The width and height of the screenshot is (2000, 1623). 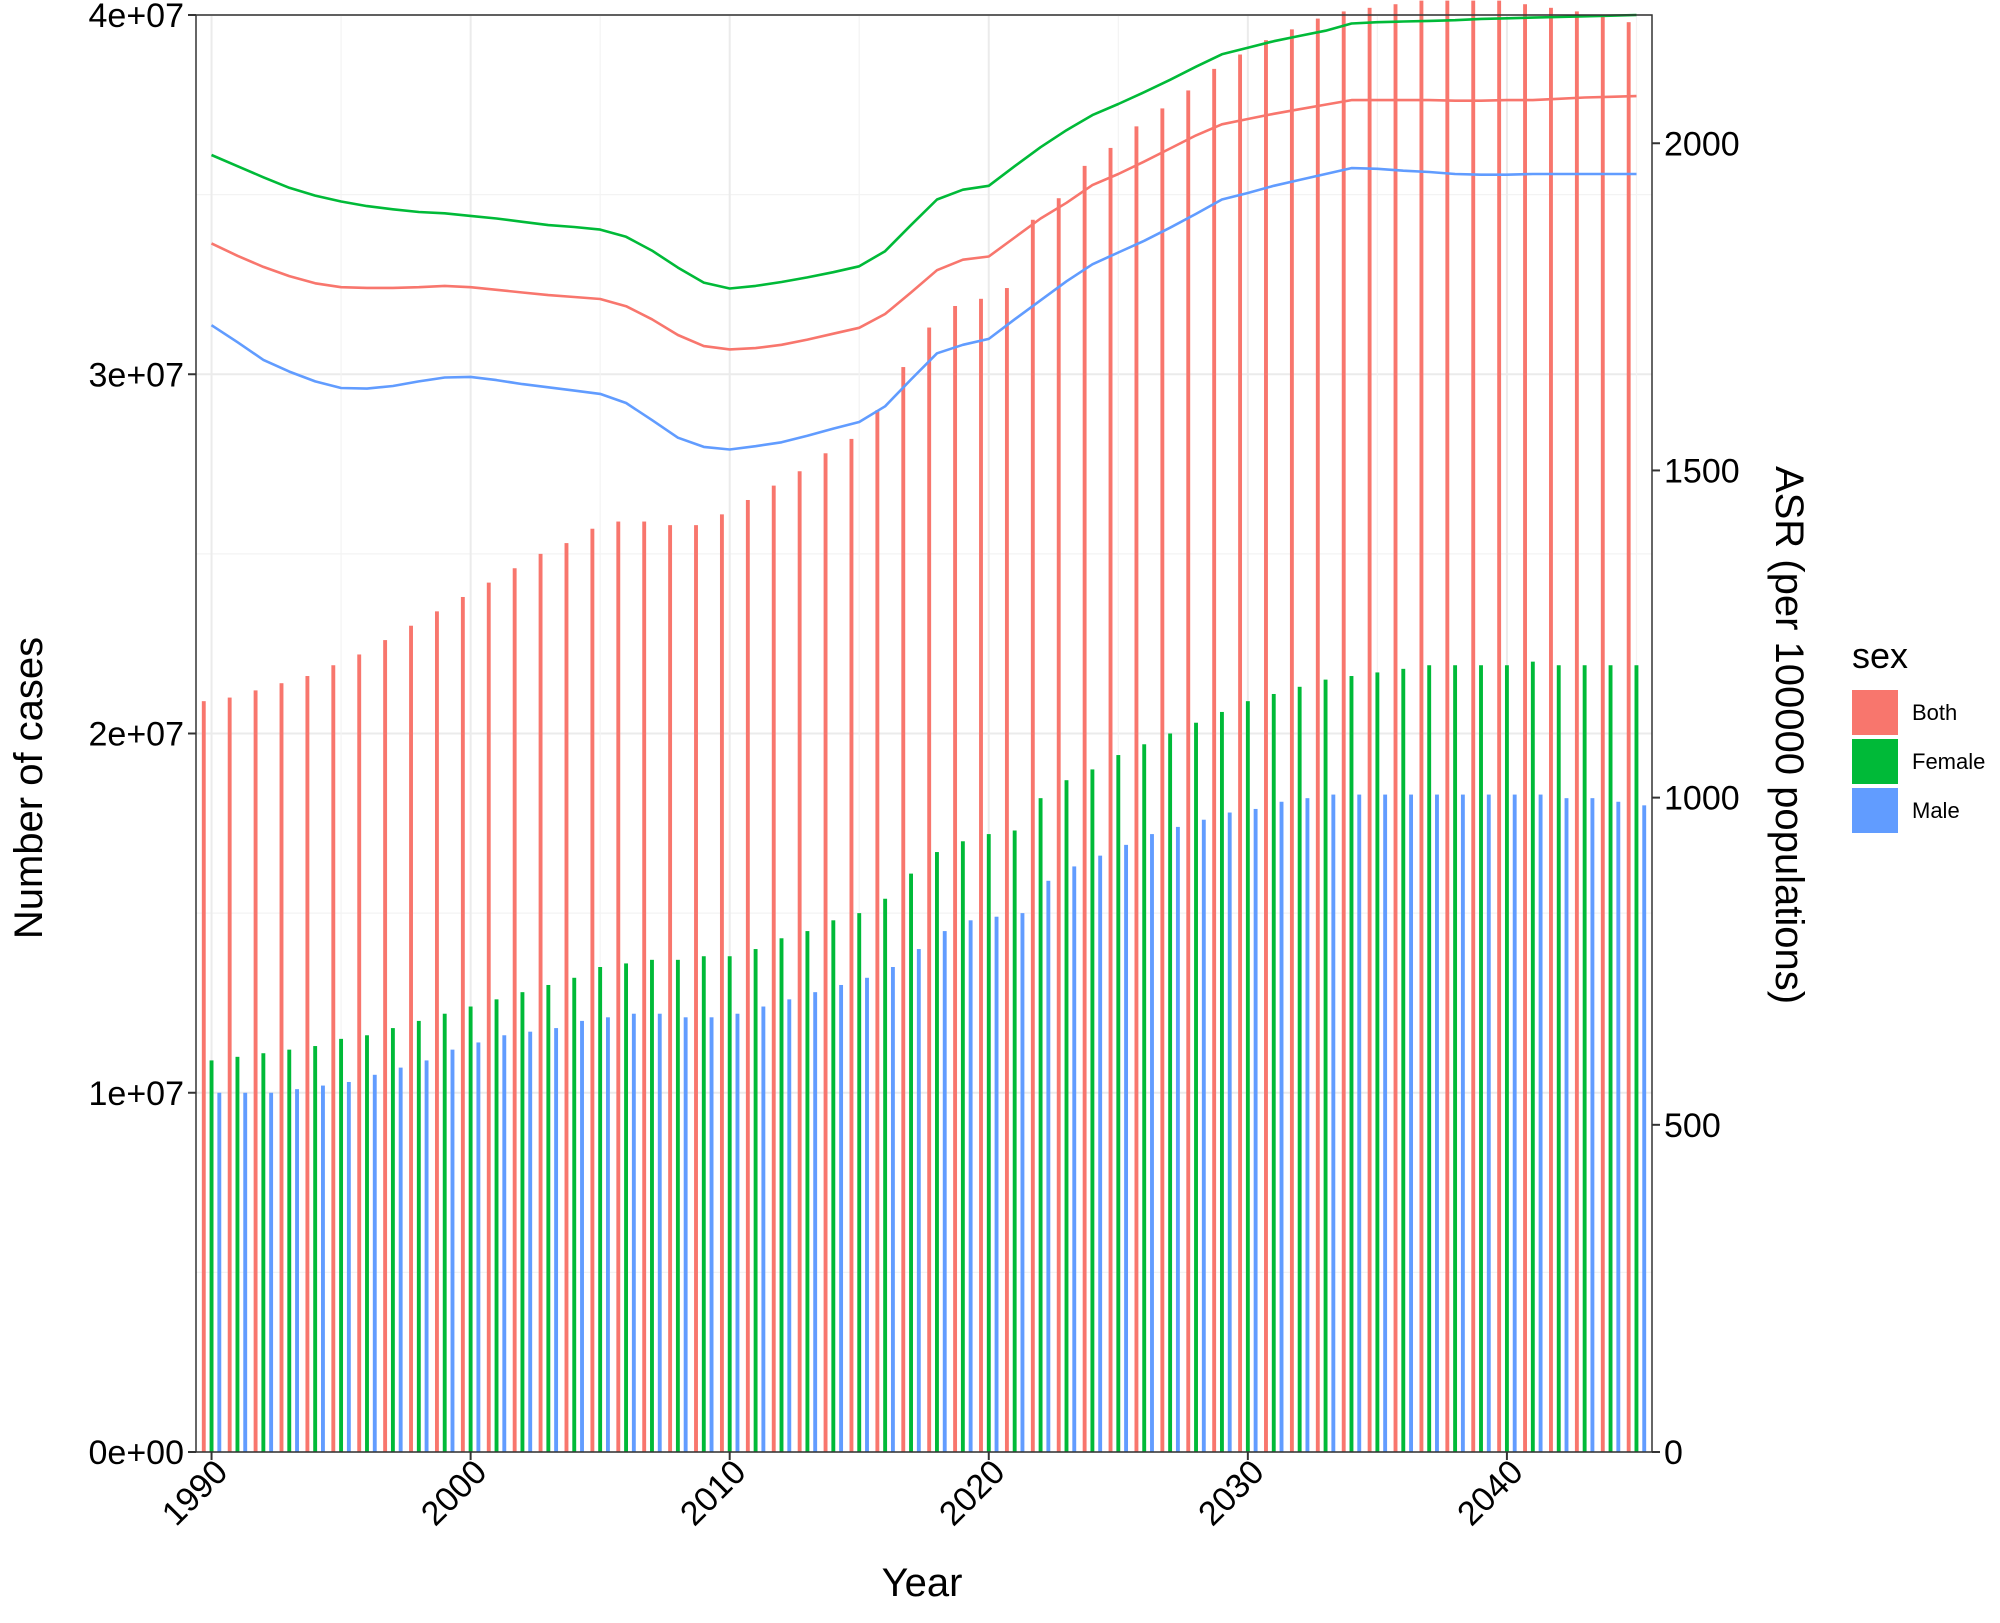 I want to click on x-axis-title: Year, so click(x=922, y=1583).